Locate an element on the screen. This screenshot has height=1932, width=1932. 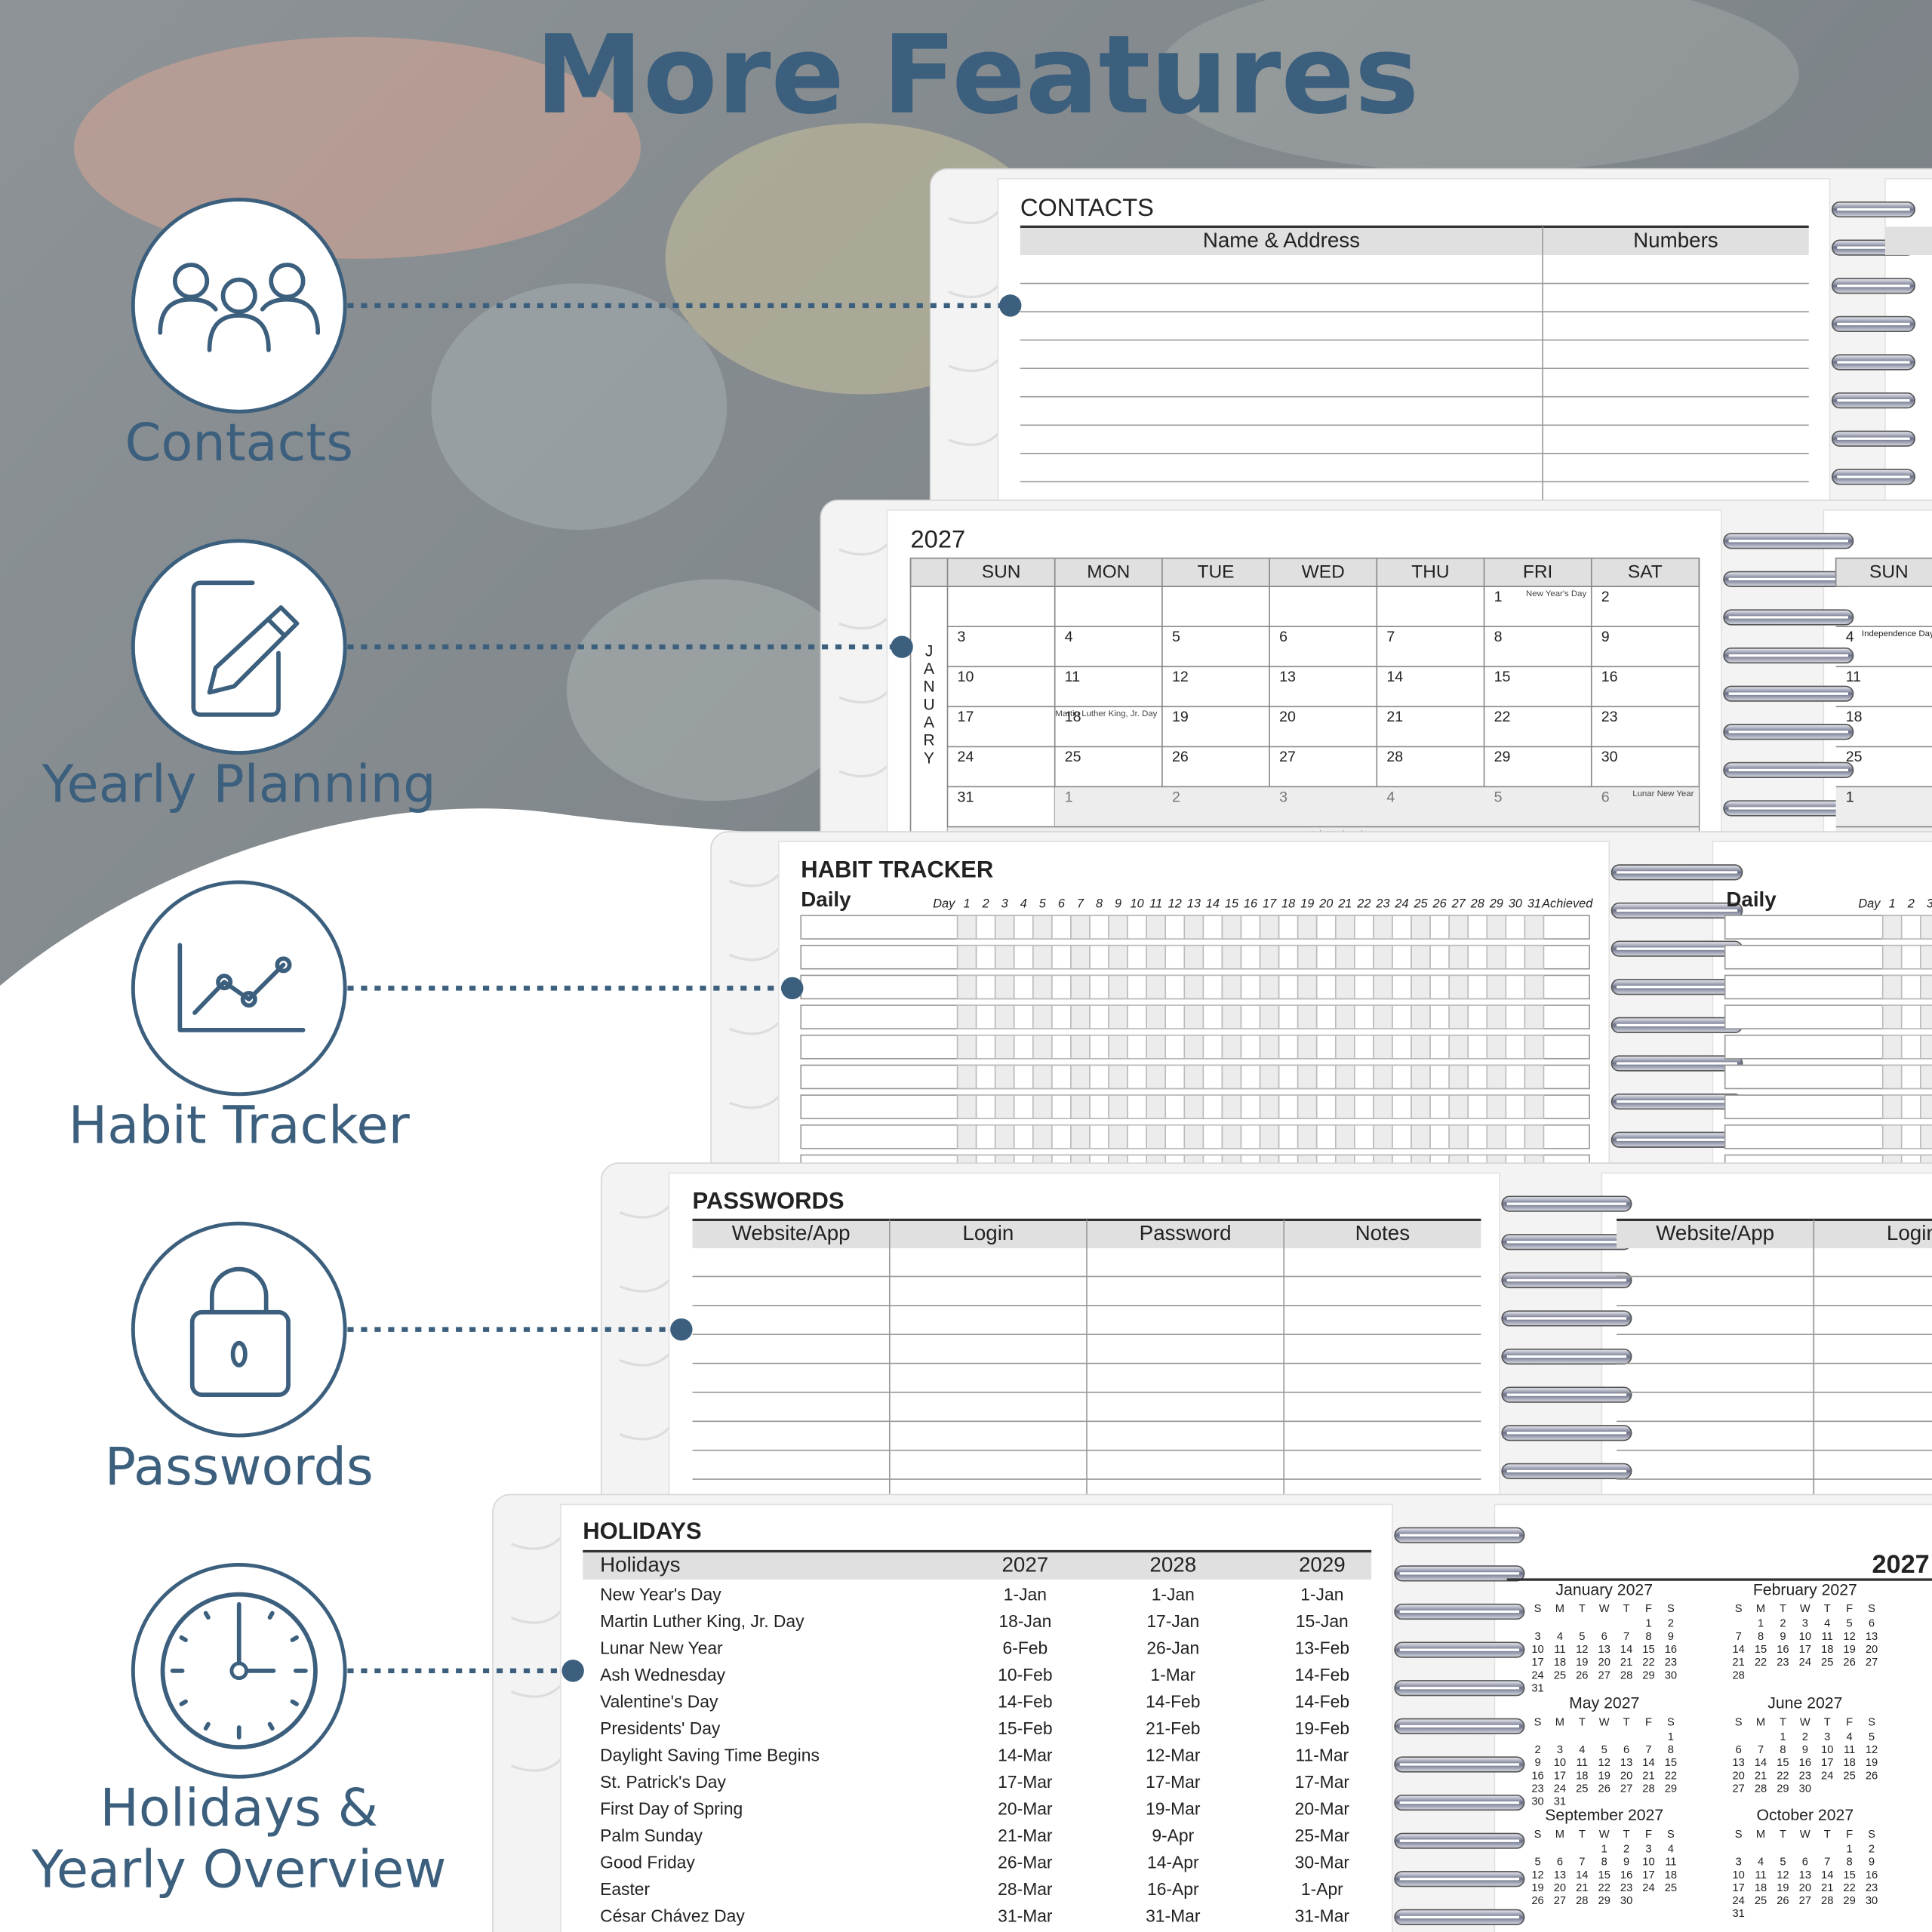
day-number: 15 is located at coordinates (1502, 677).